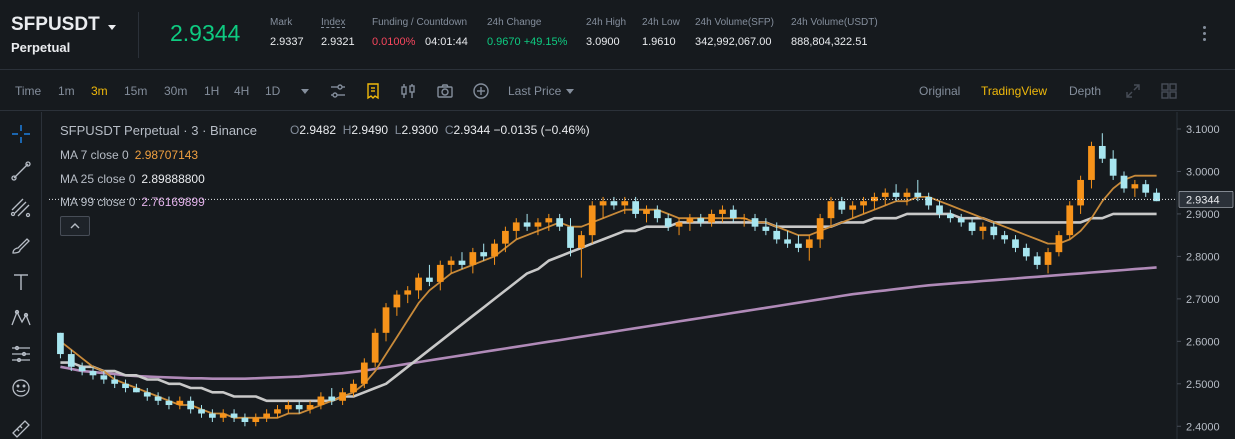  I want to click on measure-icon, so click(21, 354).